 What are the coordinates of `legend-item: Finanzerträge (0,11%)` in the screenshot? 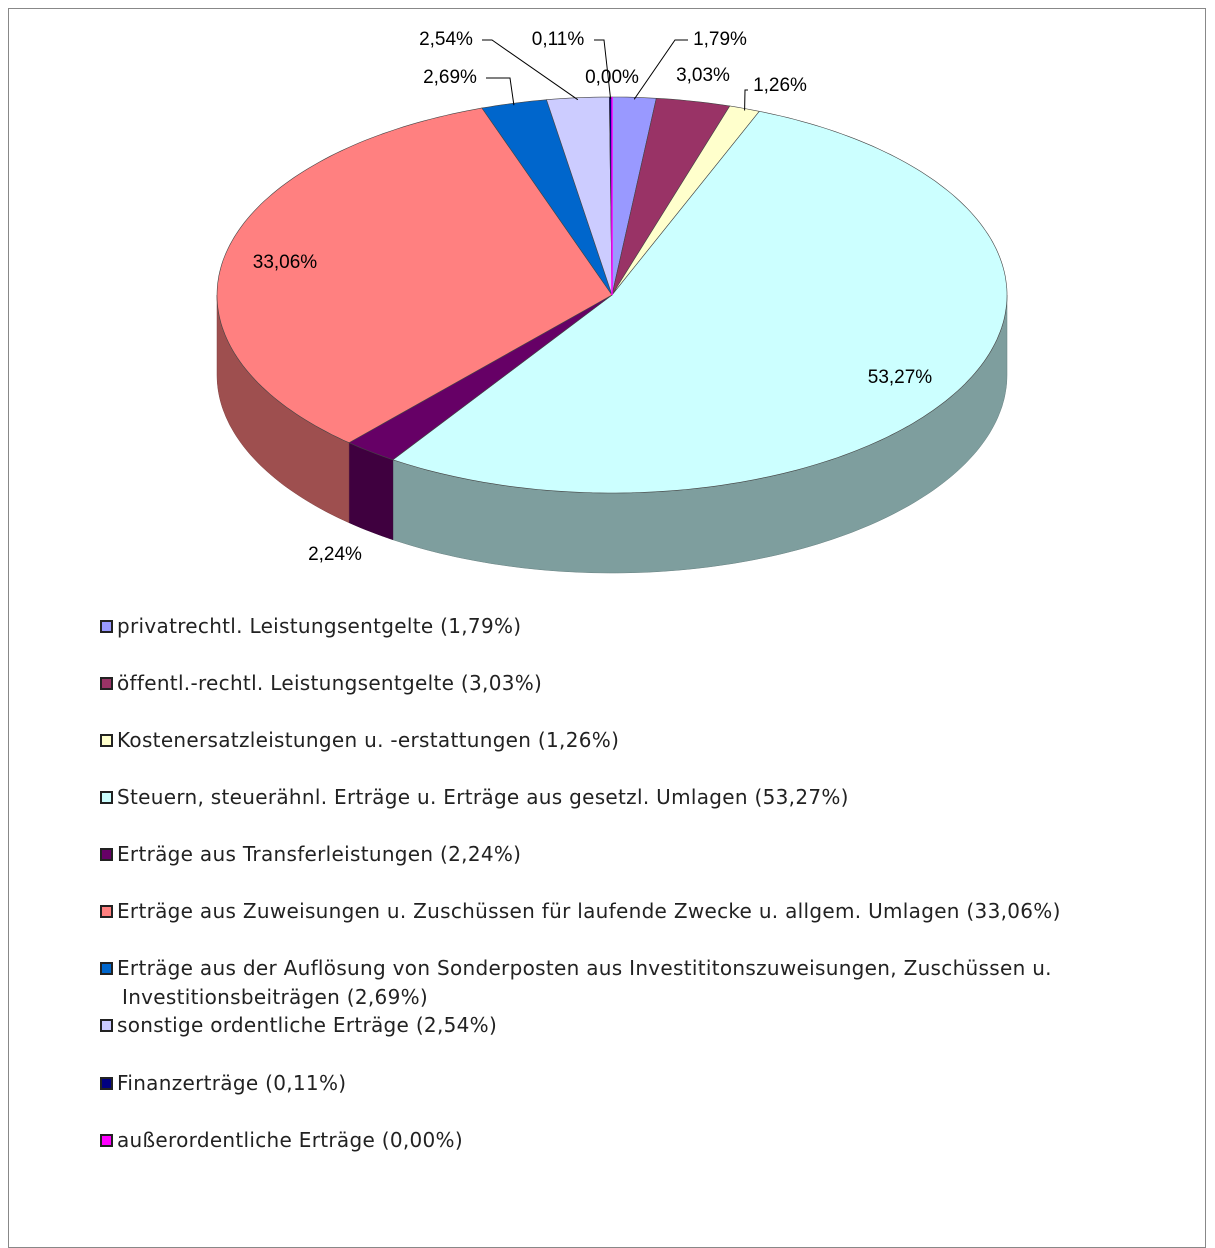 It's located at (630, 1083).